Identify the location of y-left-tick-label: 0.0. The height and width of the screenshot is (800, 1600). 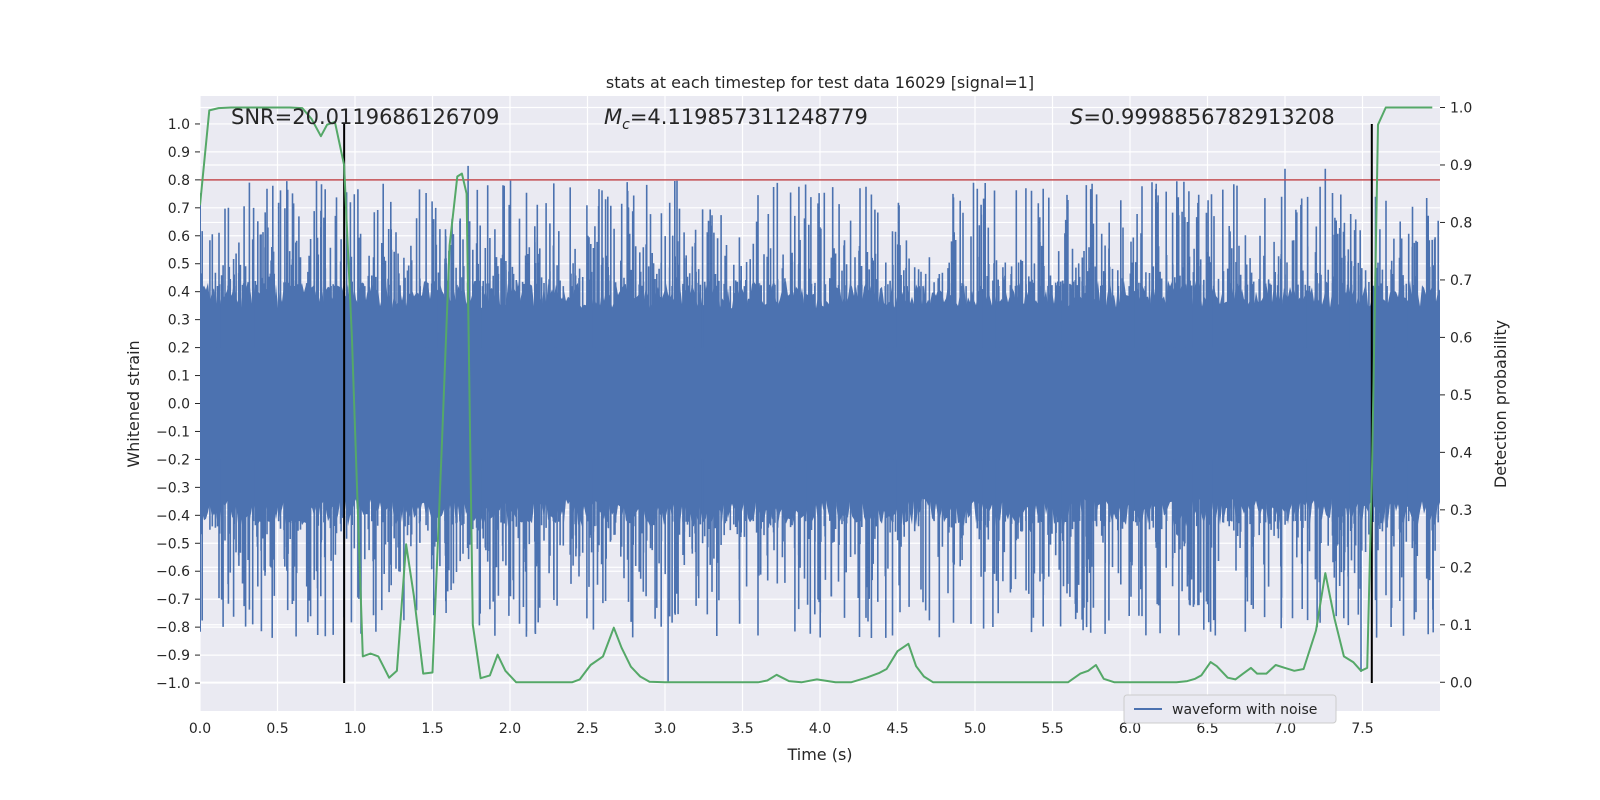
(179, 405).